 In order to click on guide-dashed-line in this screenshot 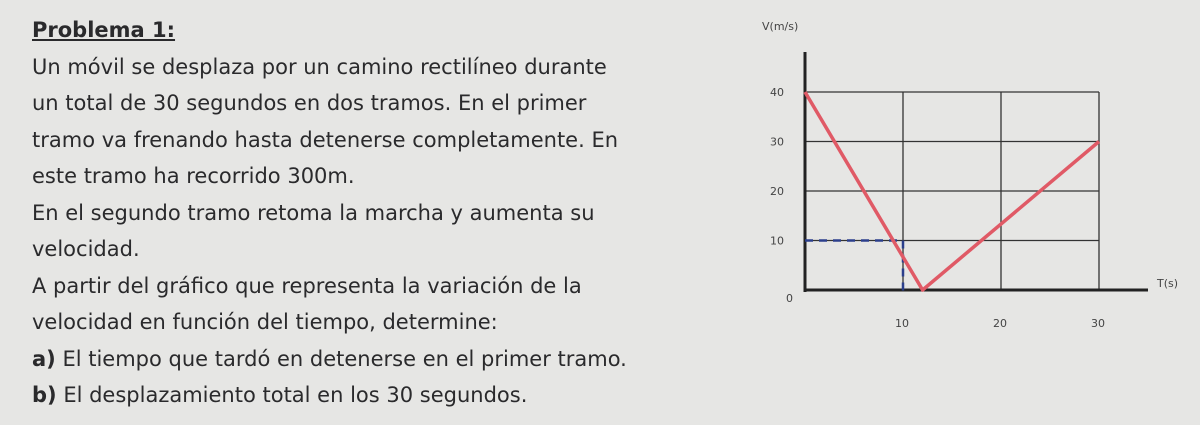, I will do `click(855, 266)`.